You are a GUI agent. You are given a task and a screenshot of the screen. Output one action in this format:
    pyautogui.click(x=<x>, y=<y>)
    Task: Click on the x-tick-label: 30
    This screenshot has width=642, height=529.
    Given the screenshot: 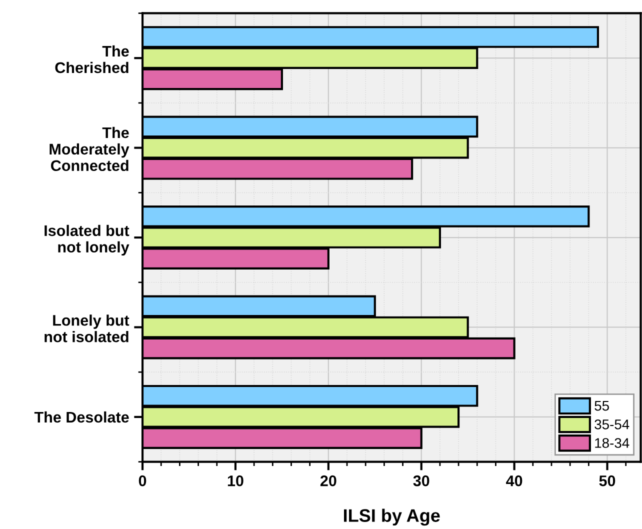 What is the action you would take?
    pyautogui.click(x=421, y=480)
    